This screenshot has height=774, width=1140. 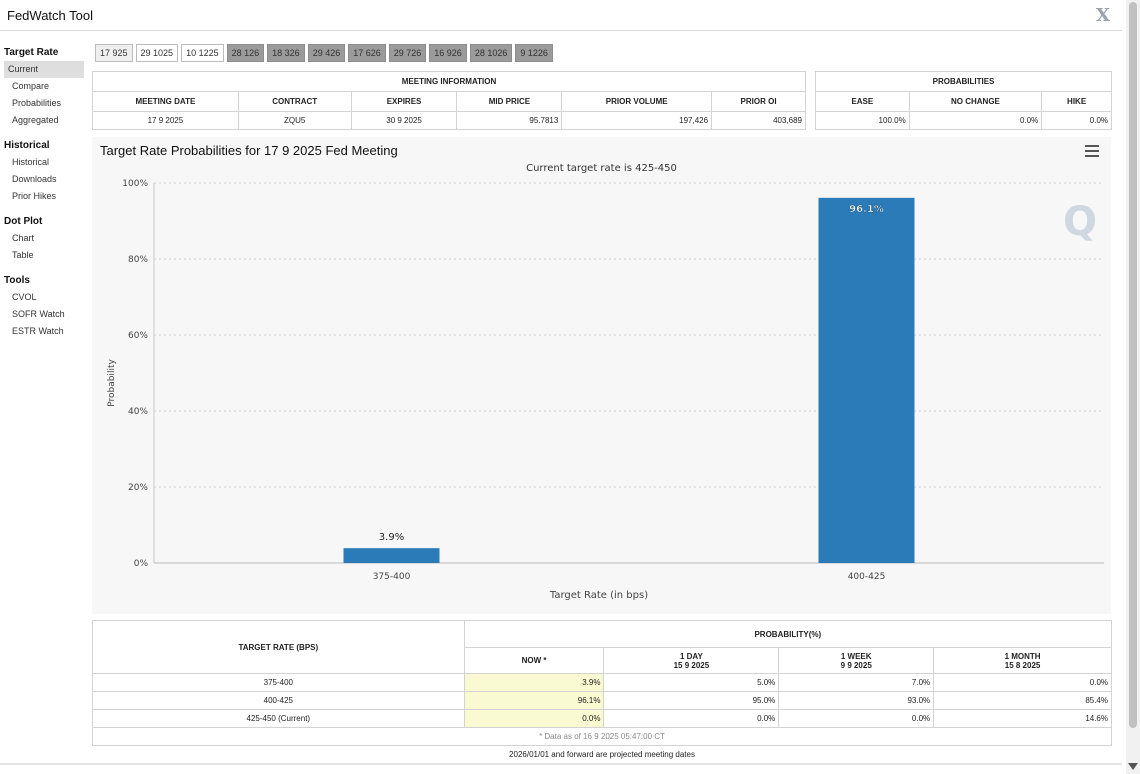 I want to click on tab-meeting-date: 16 926, so click(x=448, y=53).